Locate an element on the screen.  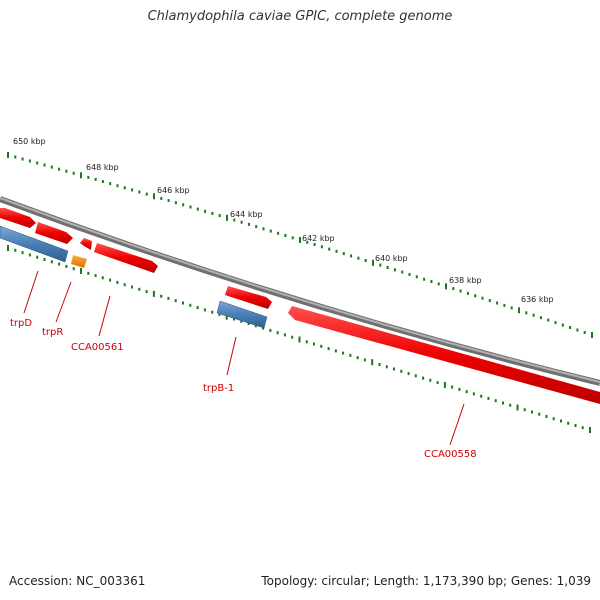
feature-block-trpB is located at coordinates (242, 314).